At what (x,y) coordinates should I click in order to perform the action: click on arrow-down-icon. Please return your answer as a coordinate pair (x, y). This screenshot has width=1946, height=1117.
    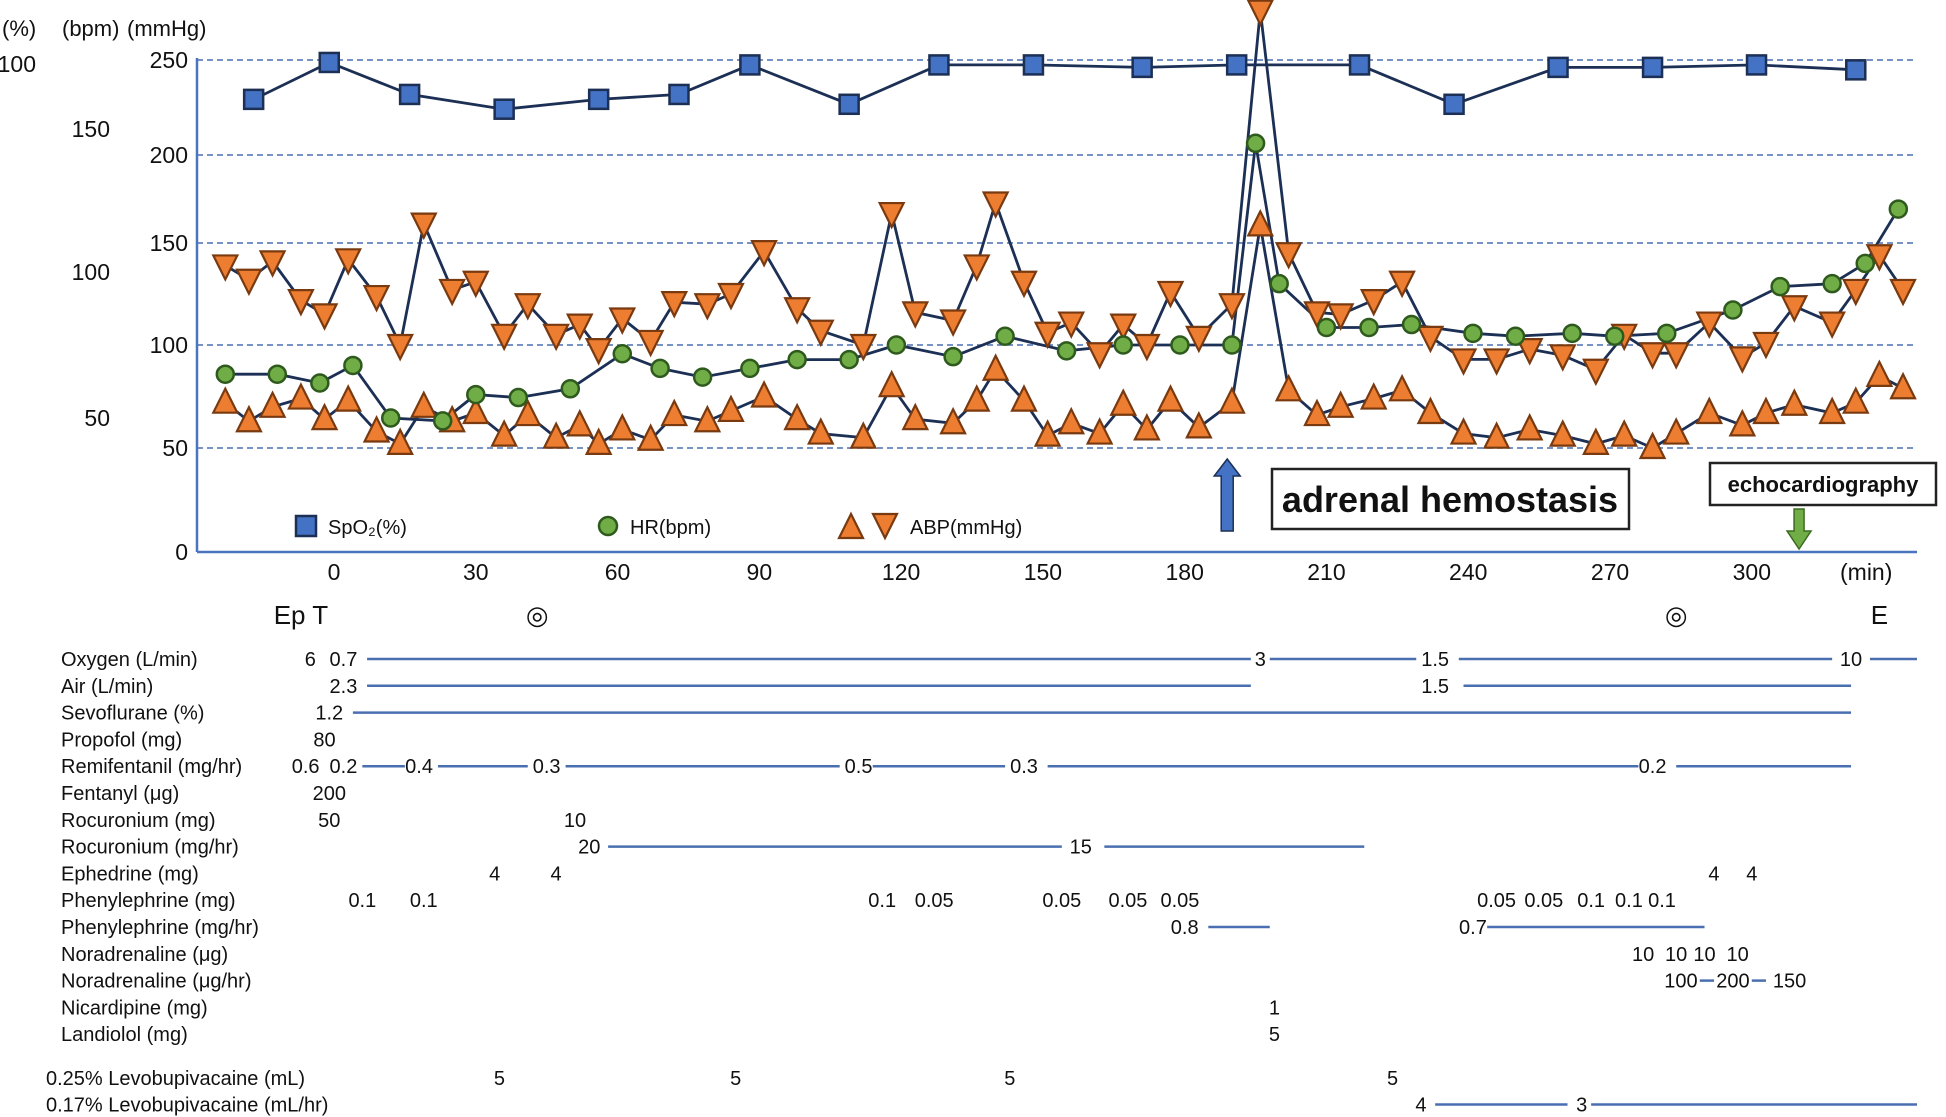
    Looking at the image, I should click on (1799, 529).